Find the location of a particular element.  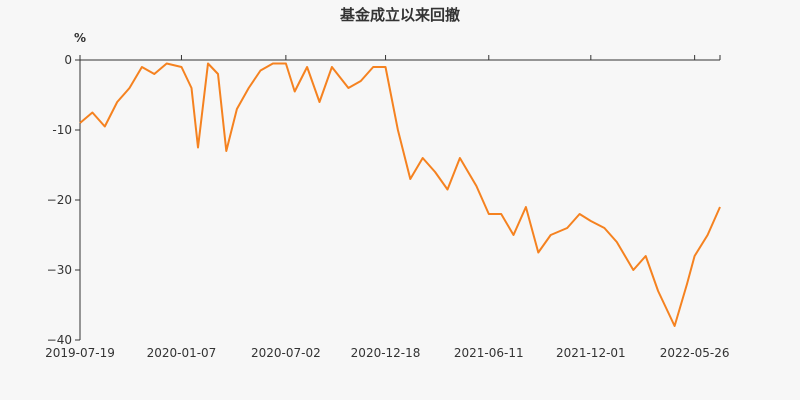

y-tick-label: −20 is located at coordinates (59, 200).